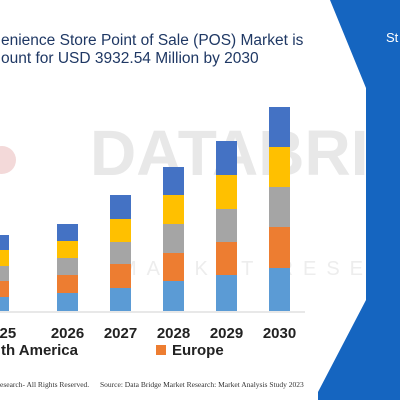 This screenshot has height=400, width=400. Describe the element at coordinates (161, 350) in the screenshot. I see `legend-swatch-europe` at that location.